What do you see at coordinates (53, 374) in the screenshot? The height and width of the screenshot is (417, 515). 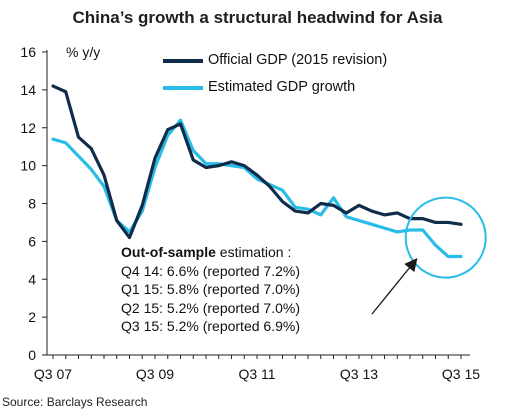 I see `x-tick-label: Q3 07` at bounding box center [53, 374].